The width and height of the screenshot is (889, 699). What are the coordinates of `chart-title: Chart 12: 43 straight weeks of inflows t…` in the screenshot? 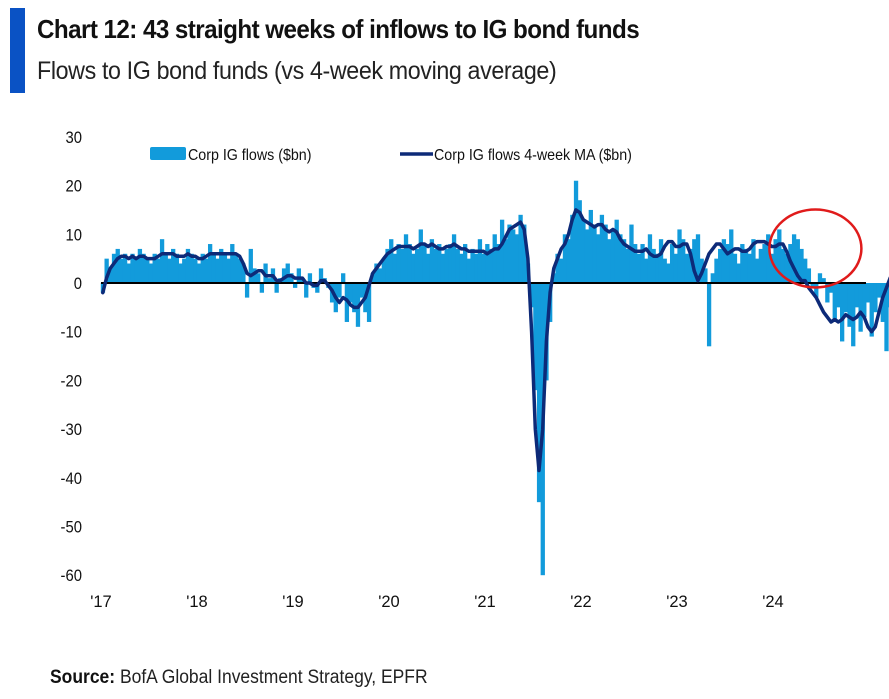 It's located at (338, 29).